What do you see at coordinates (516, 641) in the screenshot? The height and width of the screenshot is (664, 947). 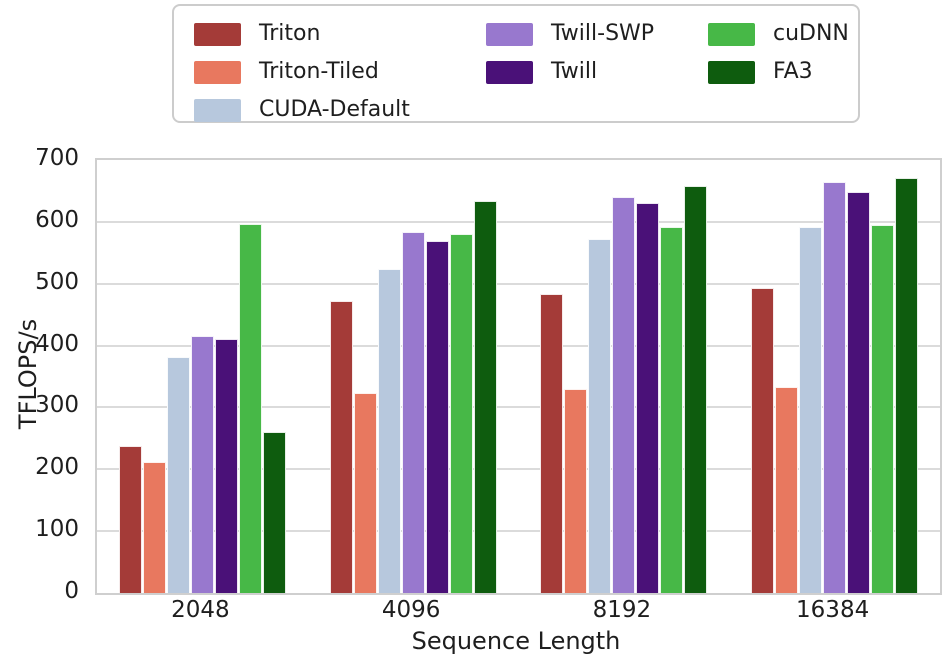 I see `x-axis-label: Sequence Length` at bounding box center [516, 641].